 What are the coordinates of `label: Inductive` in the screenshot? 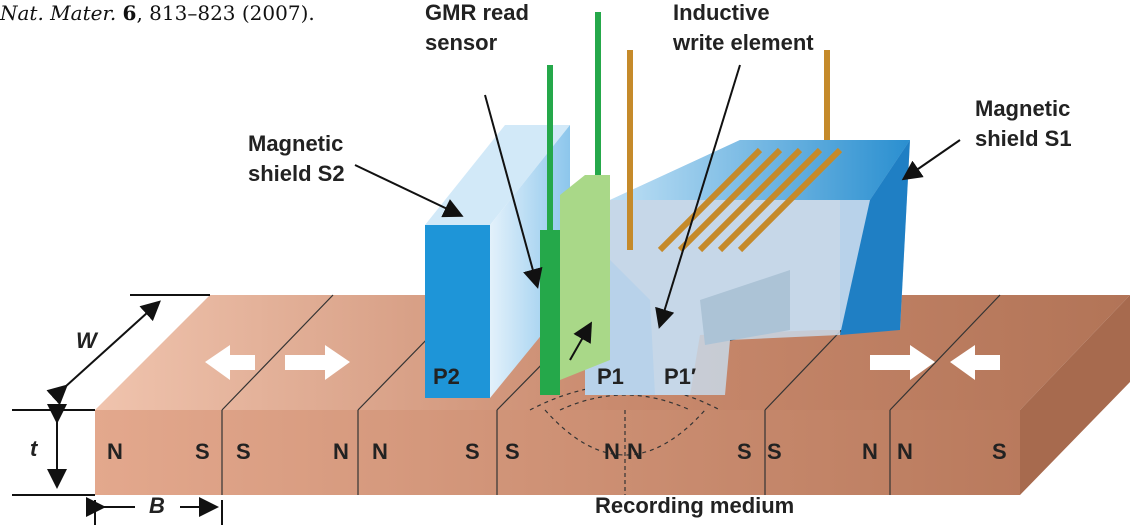 It's located at (721, 12).